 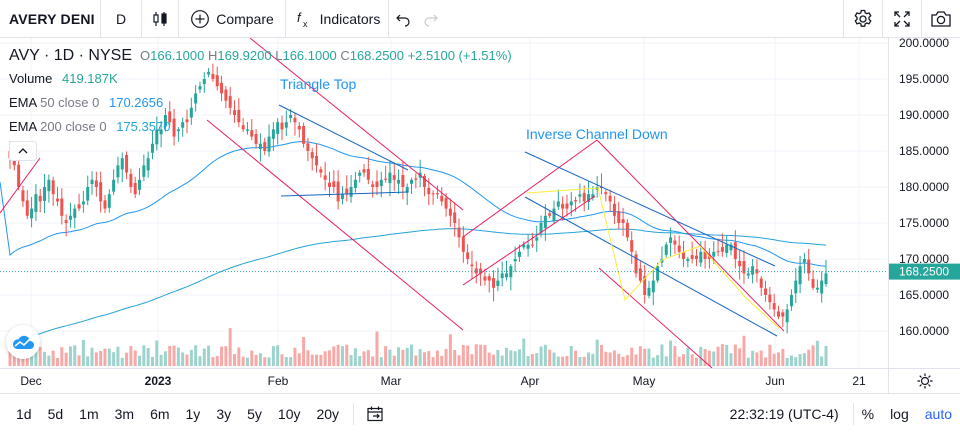 I want to click on redo-button, so click(x=431, y=19).